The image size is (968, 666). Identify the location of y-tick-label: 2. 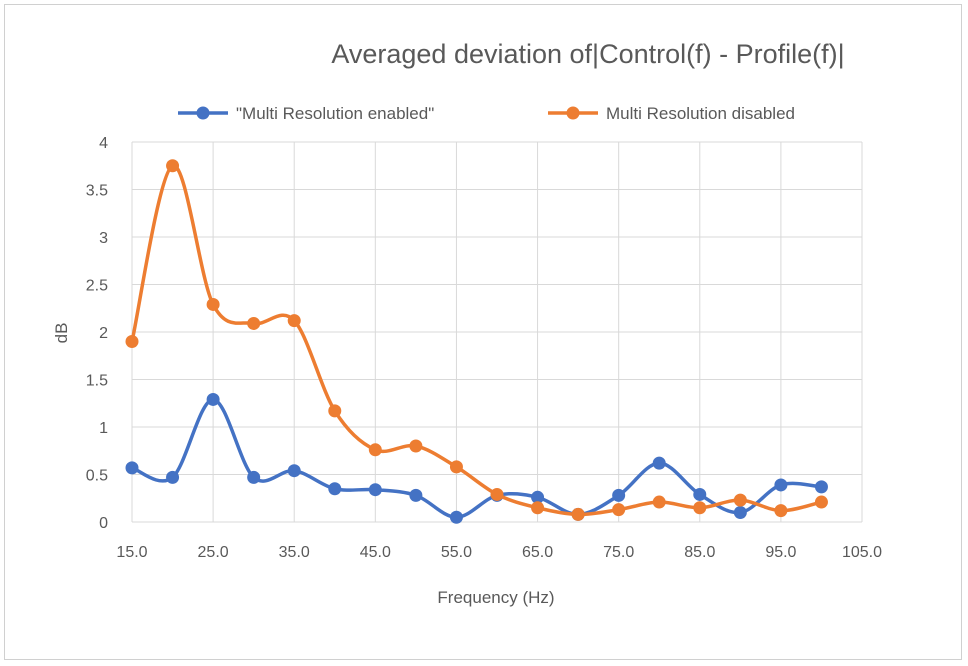
(103, 333).